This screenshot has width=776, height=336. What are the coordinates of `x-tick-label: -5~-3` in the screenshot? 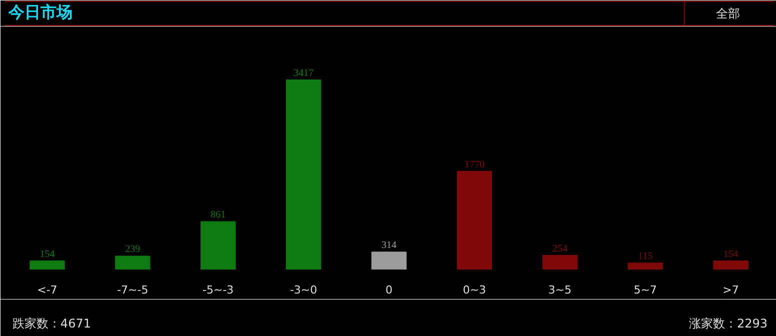 It's located at (218, 290).